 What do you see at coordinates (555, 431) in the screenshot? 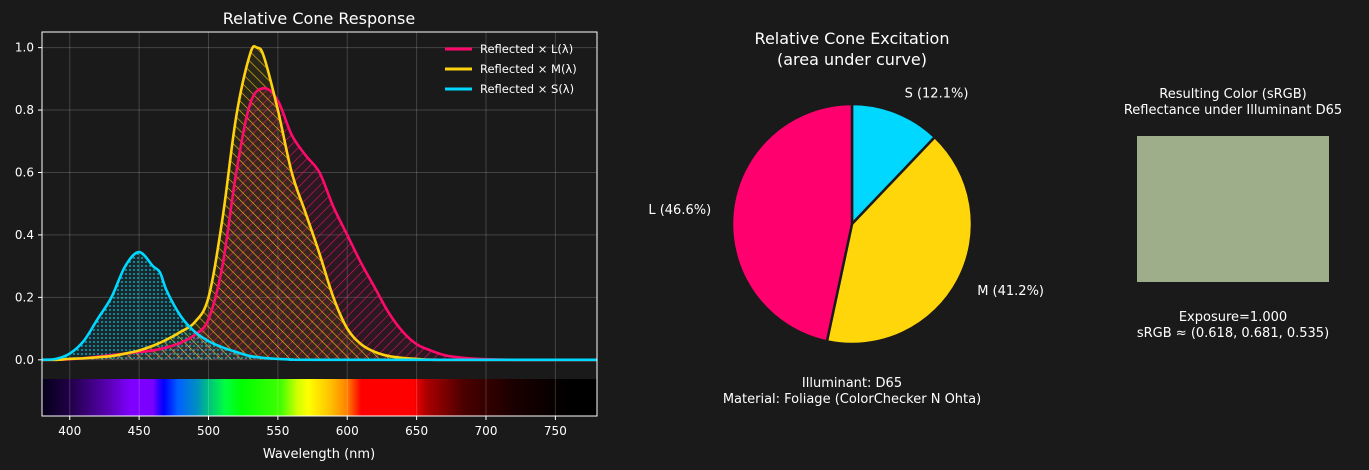
I see `x-tick-label: 750` at bounding box center [555, 431].